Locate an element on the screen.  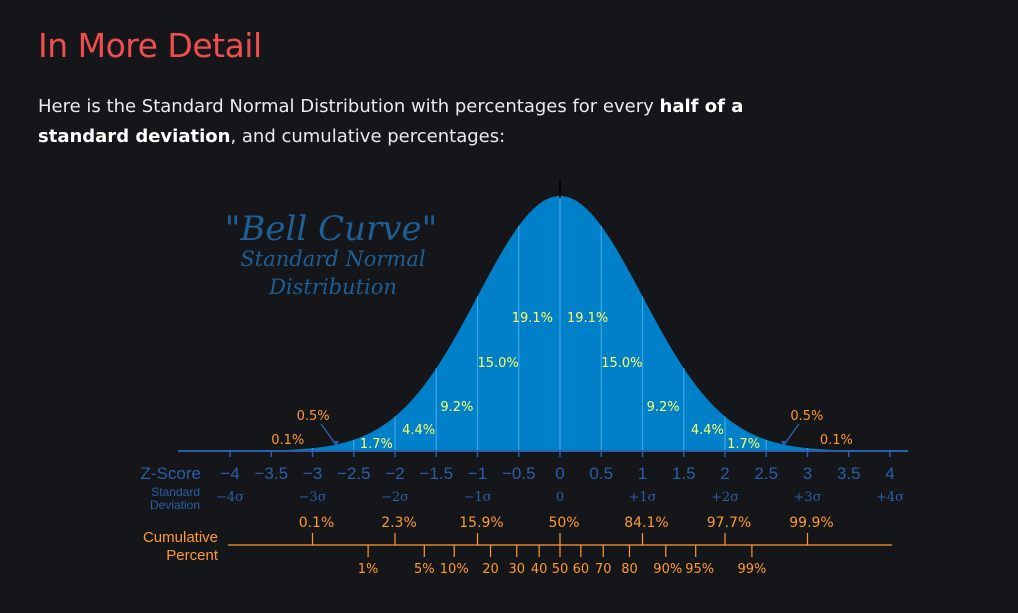
cumulative-minor-label: 20 is located at coordinates (490, 569).